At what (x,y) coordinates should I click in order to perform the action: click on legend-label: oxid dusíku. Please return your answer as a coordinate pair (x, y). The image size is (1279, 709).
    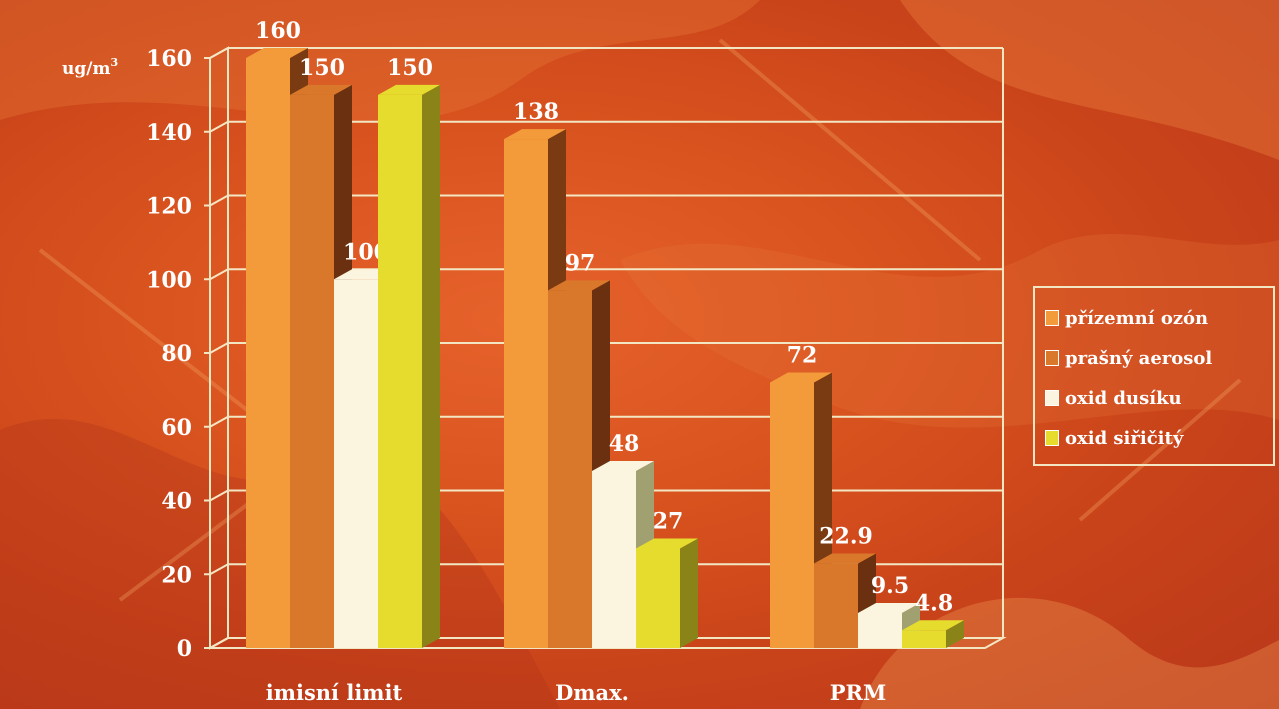
    Looking at the image, I should click on (1123, 398).